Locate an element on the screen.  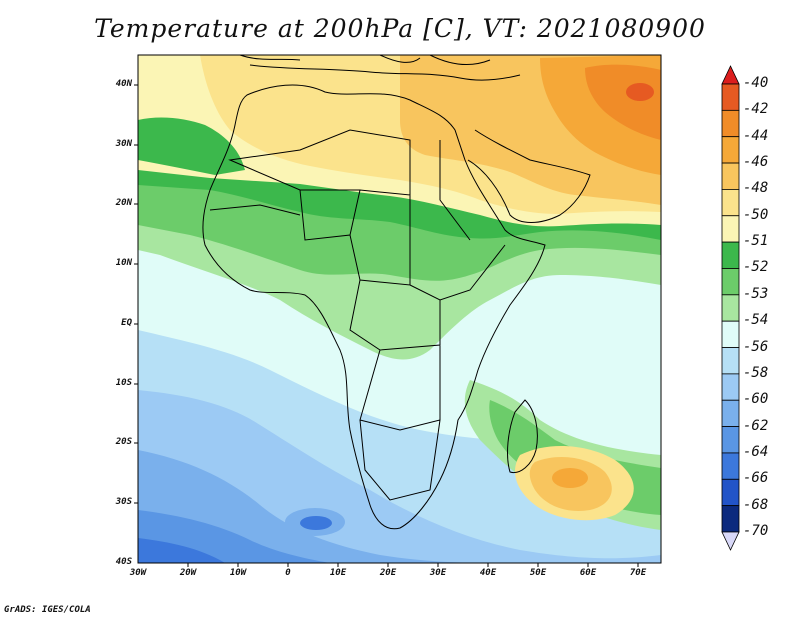
madagascar-coastline is located at coordinates (522, 436).